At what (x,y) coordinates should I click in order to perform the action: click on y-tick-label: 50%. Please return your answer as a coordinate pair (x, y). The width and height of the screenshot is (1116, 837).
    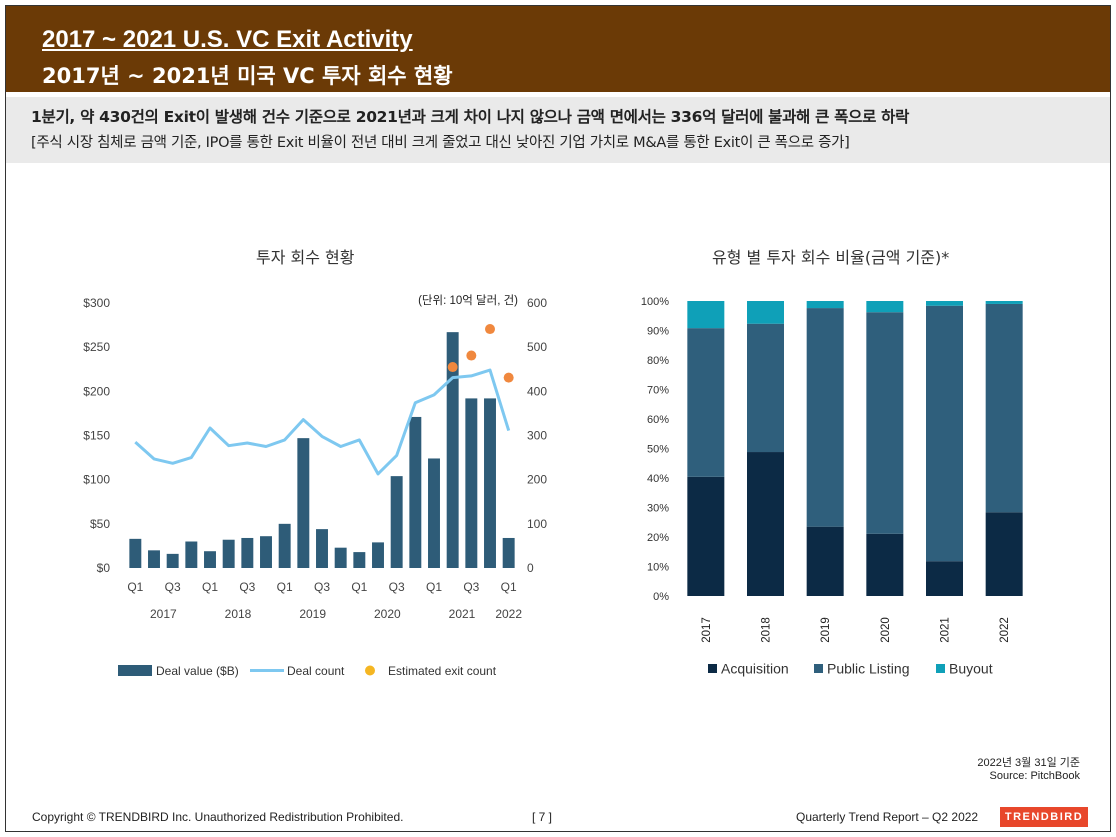
    Looking at the image, I should click on (658, 450).